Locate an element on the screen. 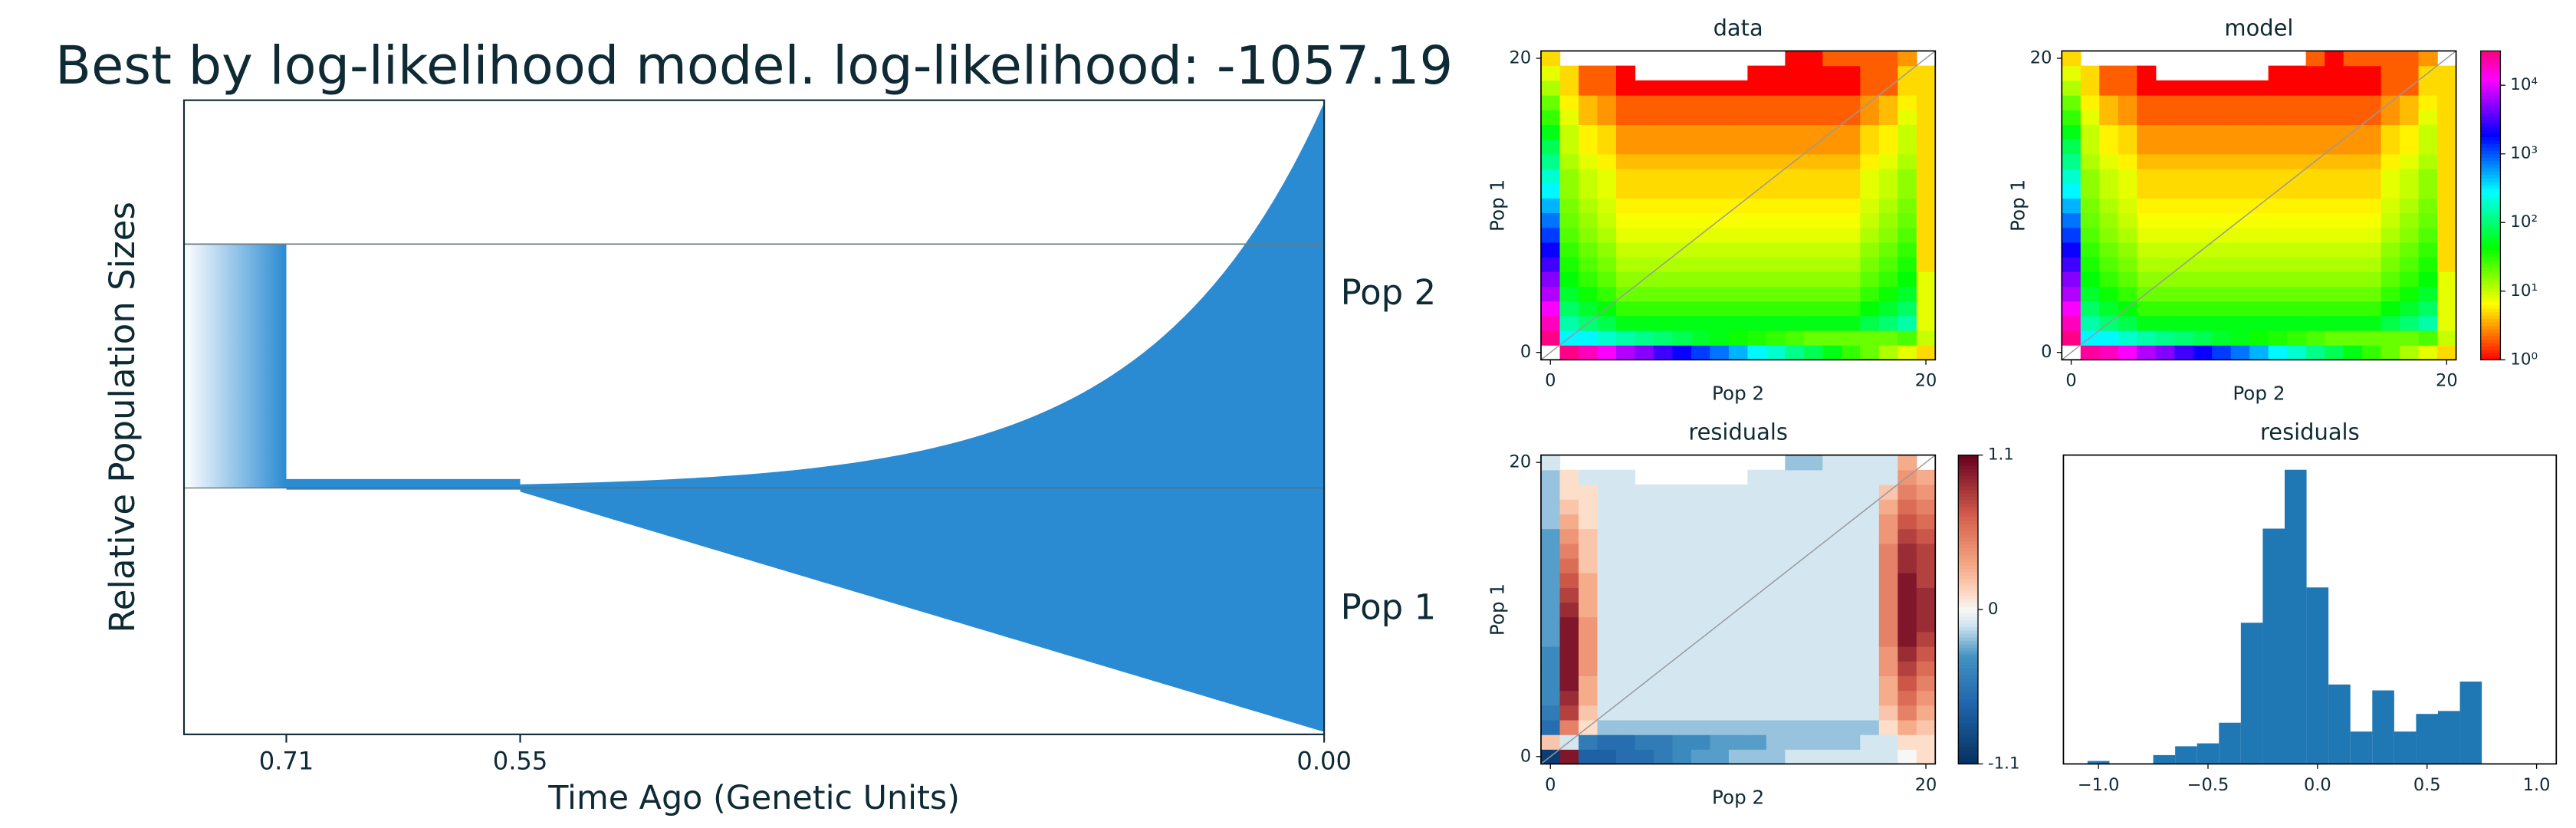  histogram-bar is located at coordinates (2251, 694).